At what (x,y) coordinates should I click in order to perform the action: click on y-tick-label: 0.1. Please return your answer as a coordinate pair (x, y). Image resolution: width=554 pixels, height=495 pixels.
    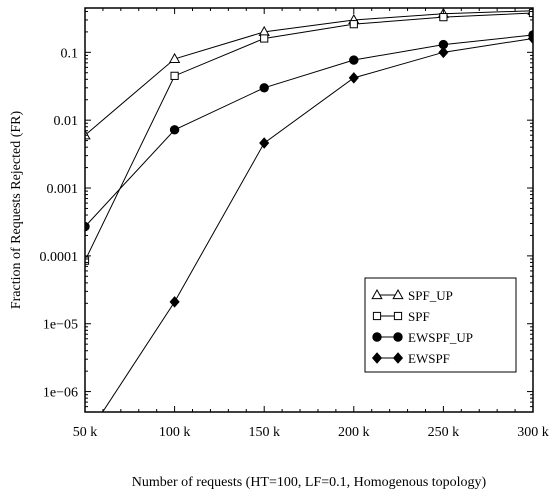
    Looking at the image, I should click on (70, 53).